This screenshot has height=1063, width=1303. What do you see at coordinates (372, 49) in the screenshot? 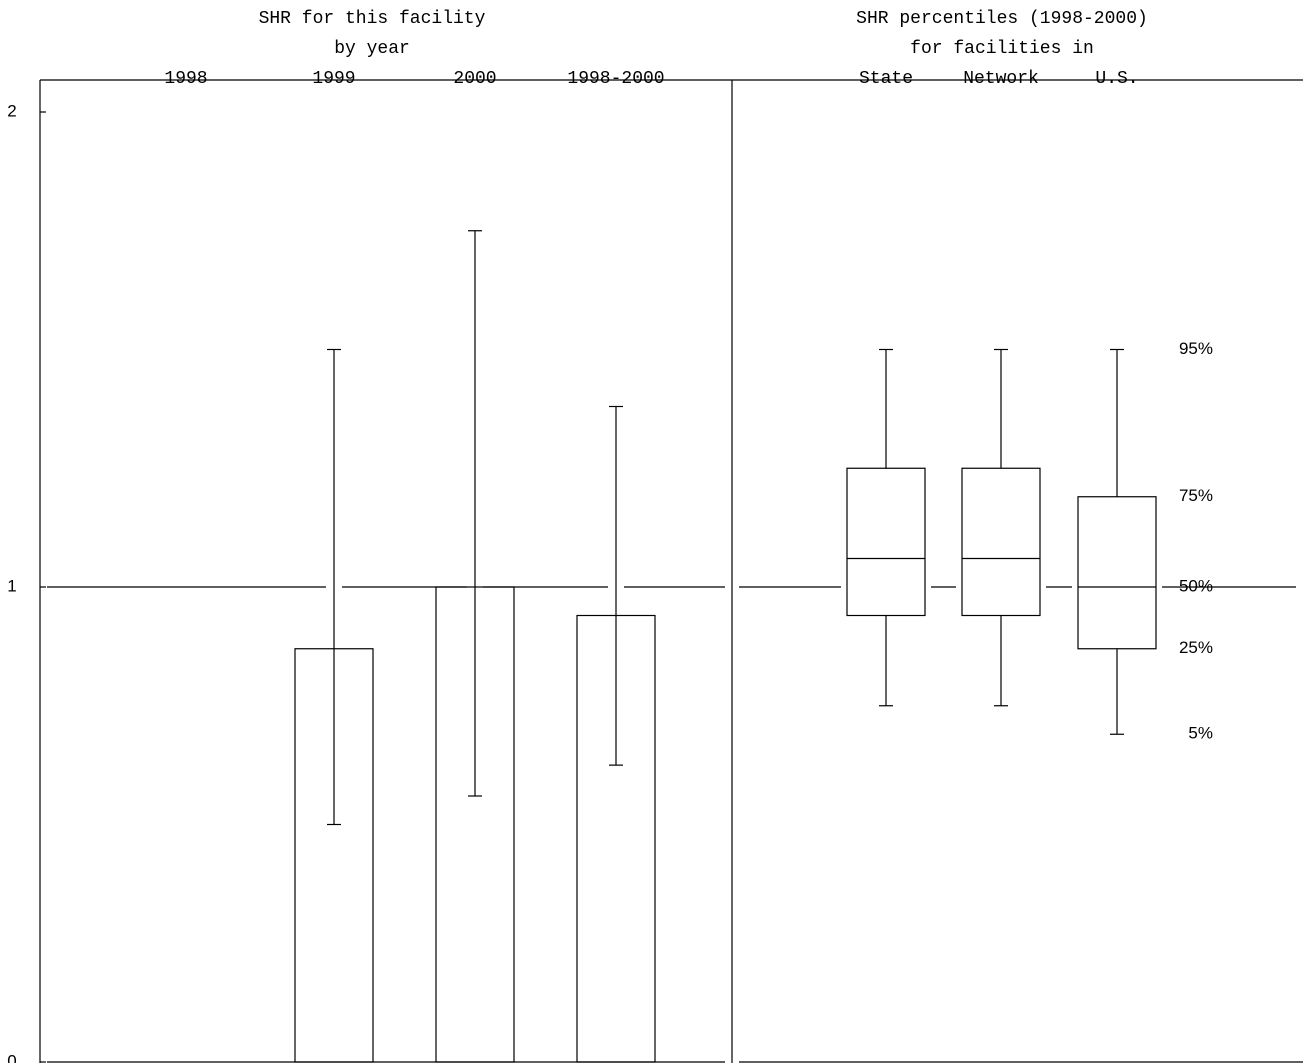
I see `panel-subtitle: by year` at bounding box center [372, 49].